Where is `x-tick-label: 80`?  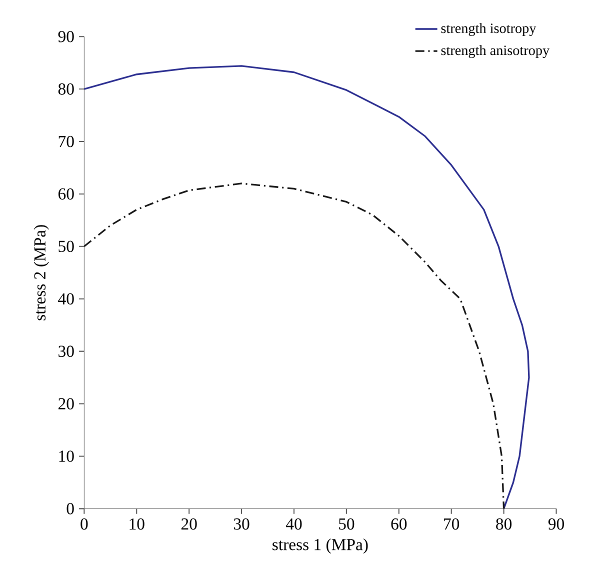
x-tick-label: 80 is located at coordinates (504, 524).